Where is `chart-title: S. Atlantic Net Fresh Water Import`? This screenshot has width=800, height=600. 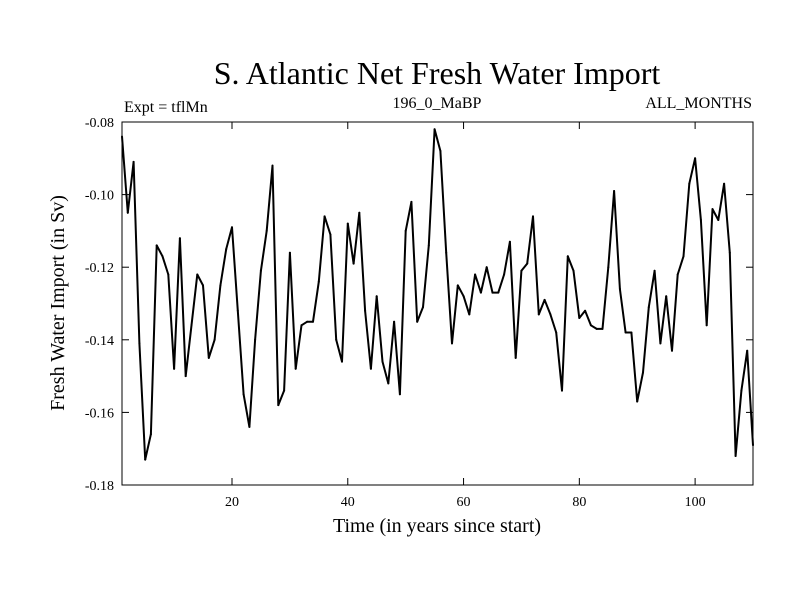
chart-title: S. Atlantic Net Fresh Water Import is located at coordinates (437, 73).